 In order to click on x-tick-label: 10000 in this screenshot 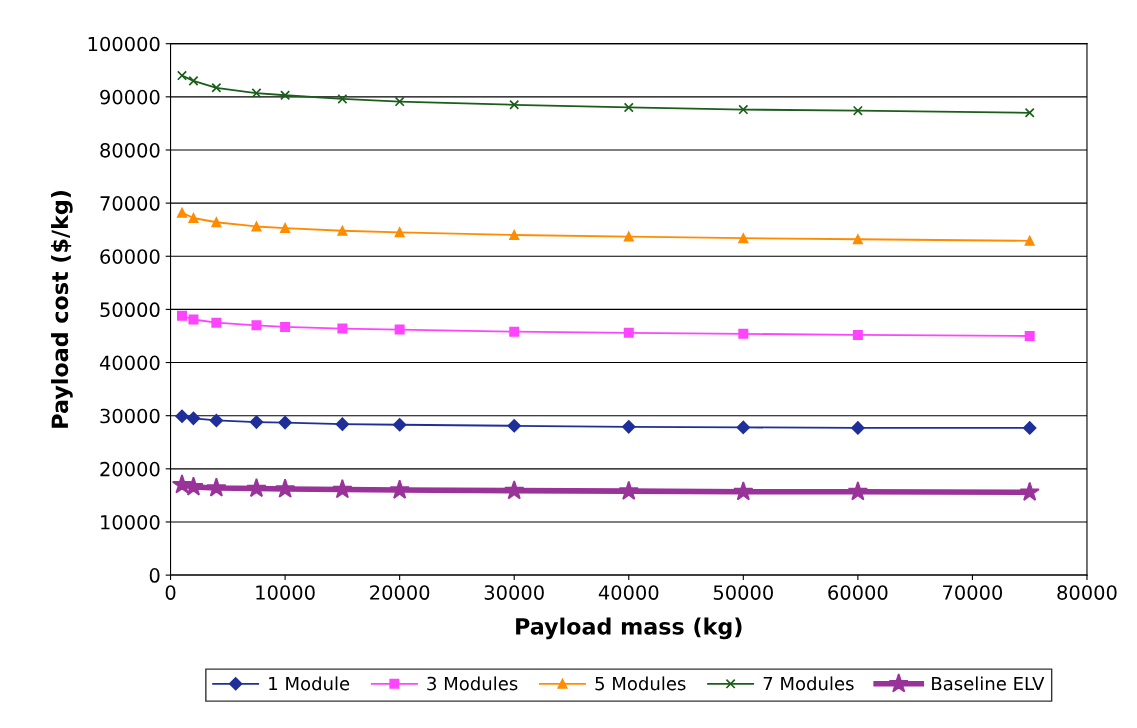, I will do `click(285, 592)`.